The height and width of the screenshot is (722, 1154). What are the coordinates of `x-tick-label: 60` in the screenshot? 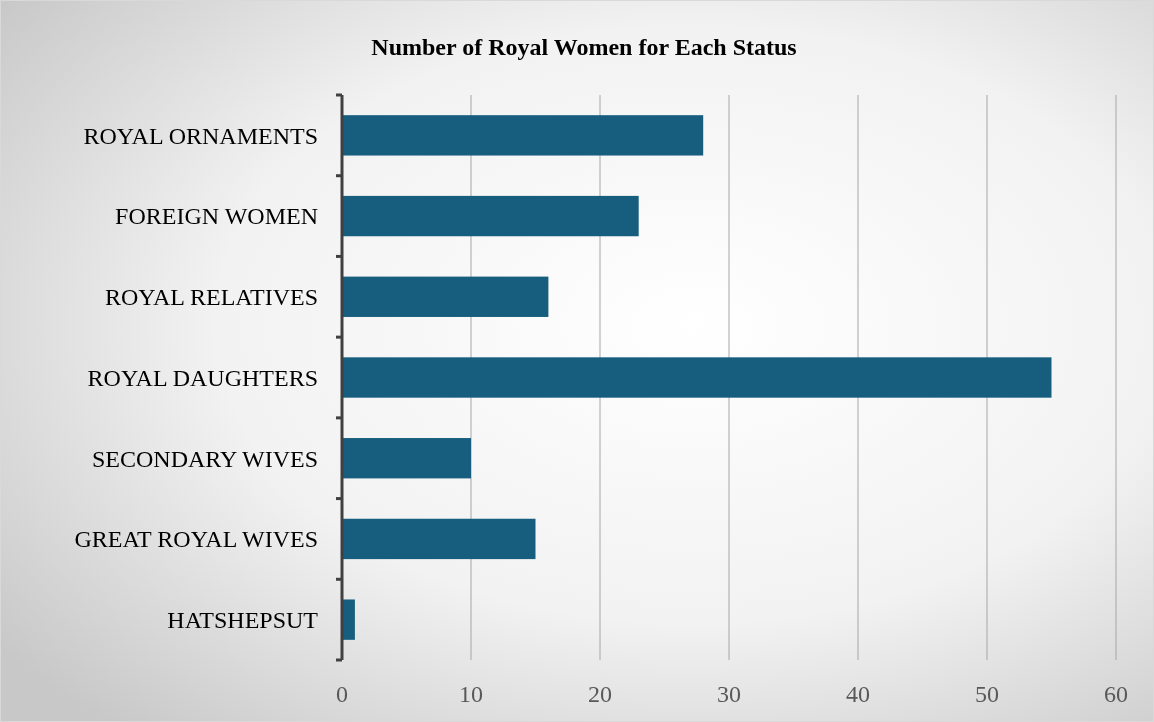 It's located at (1116, 694).